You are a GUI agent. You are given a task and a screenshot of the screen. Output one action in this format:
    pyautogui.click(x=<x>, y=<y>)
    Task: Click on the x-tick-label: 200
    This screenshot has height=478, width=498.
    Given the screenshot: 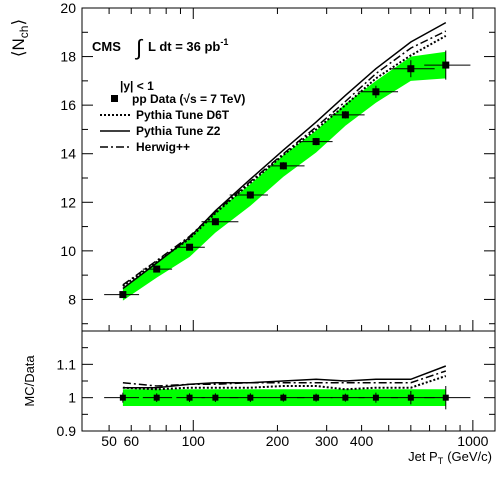 What is the action you would take?
    pyautogui.click(x=278, y=441)
    